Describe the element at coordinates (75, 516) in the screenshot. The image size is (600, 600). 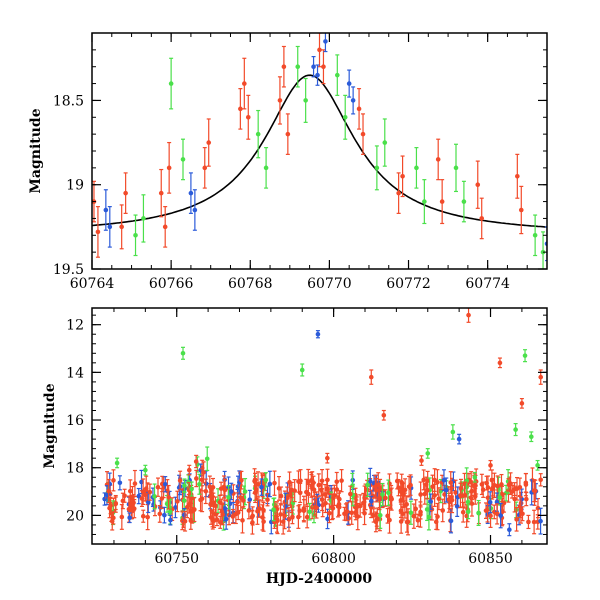
I see `bottom-ytick-label: 20` at that location.